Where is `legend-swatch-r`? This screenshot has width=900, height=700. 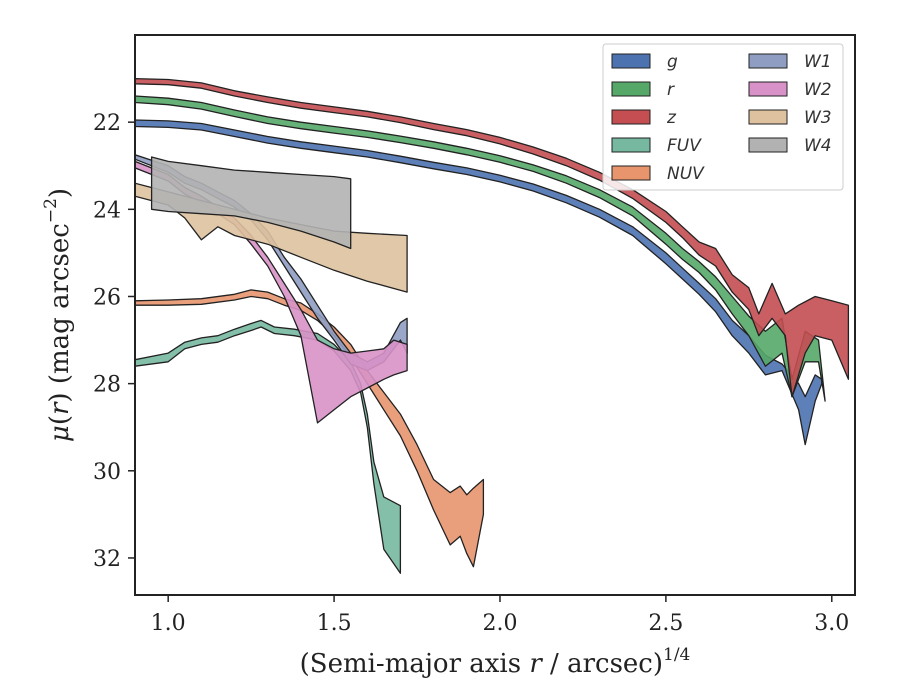 legend-swatch-r is located at coordinates (631, 89).